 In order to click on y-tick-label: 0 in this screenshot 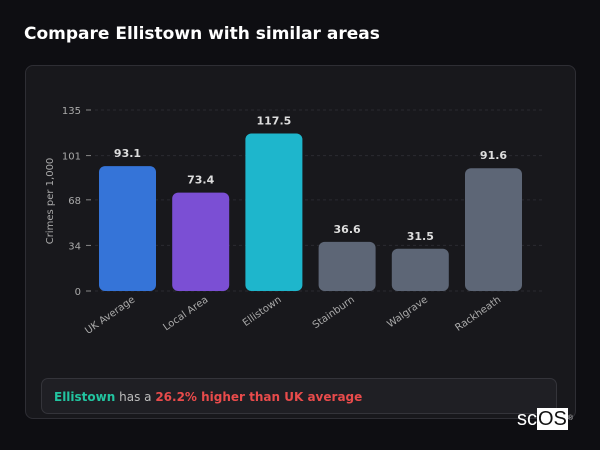, I will do `click(78, 292)`.